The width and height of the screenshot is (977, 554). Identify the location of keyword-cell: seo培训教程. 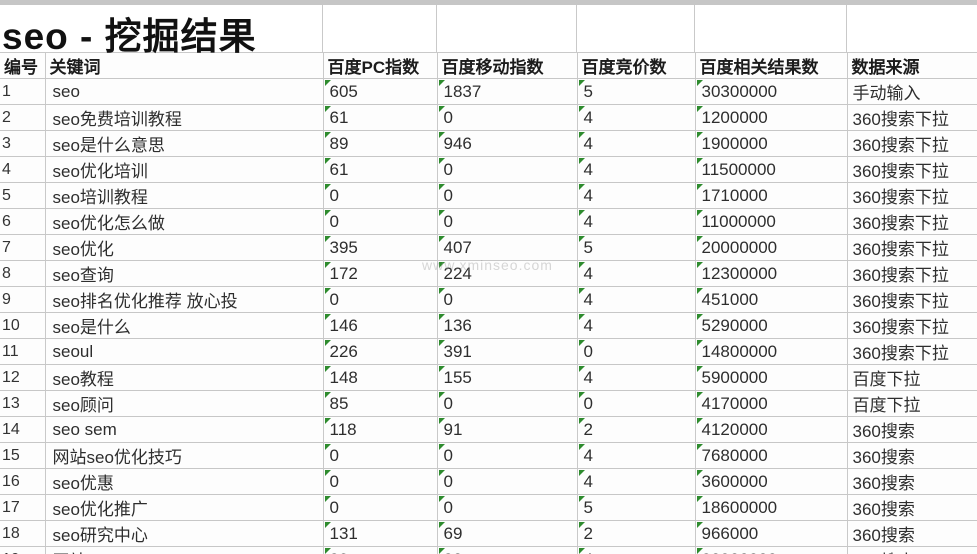
(184, 195).